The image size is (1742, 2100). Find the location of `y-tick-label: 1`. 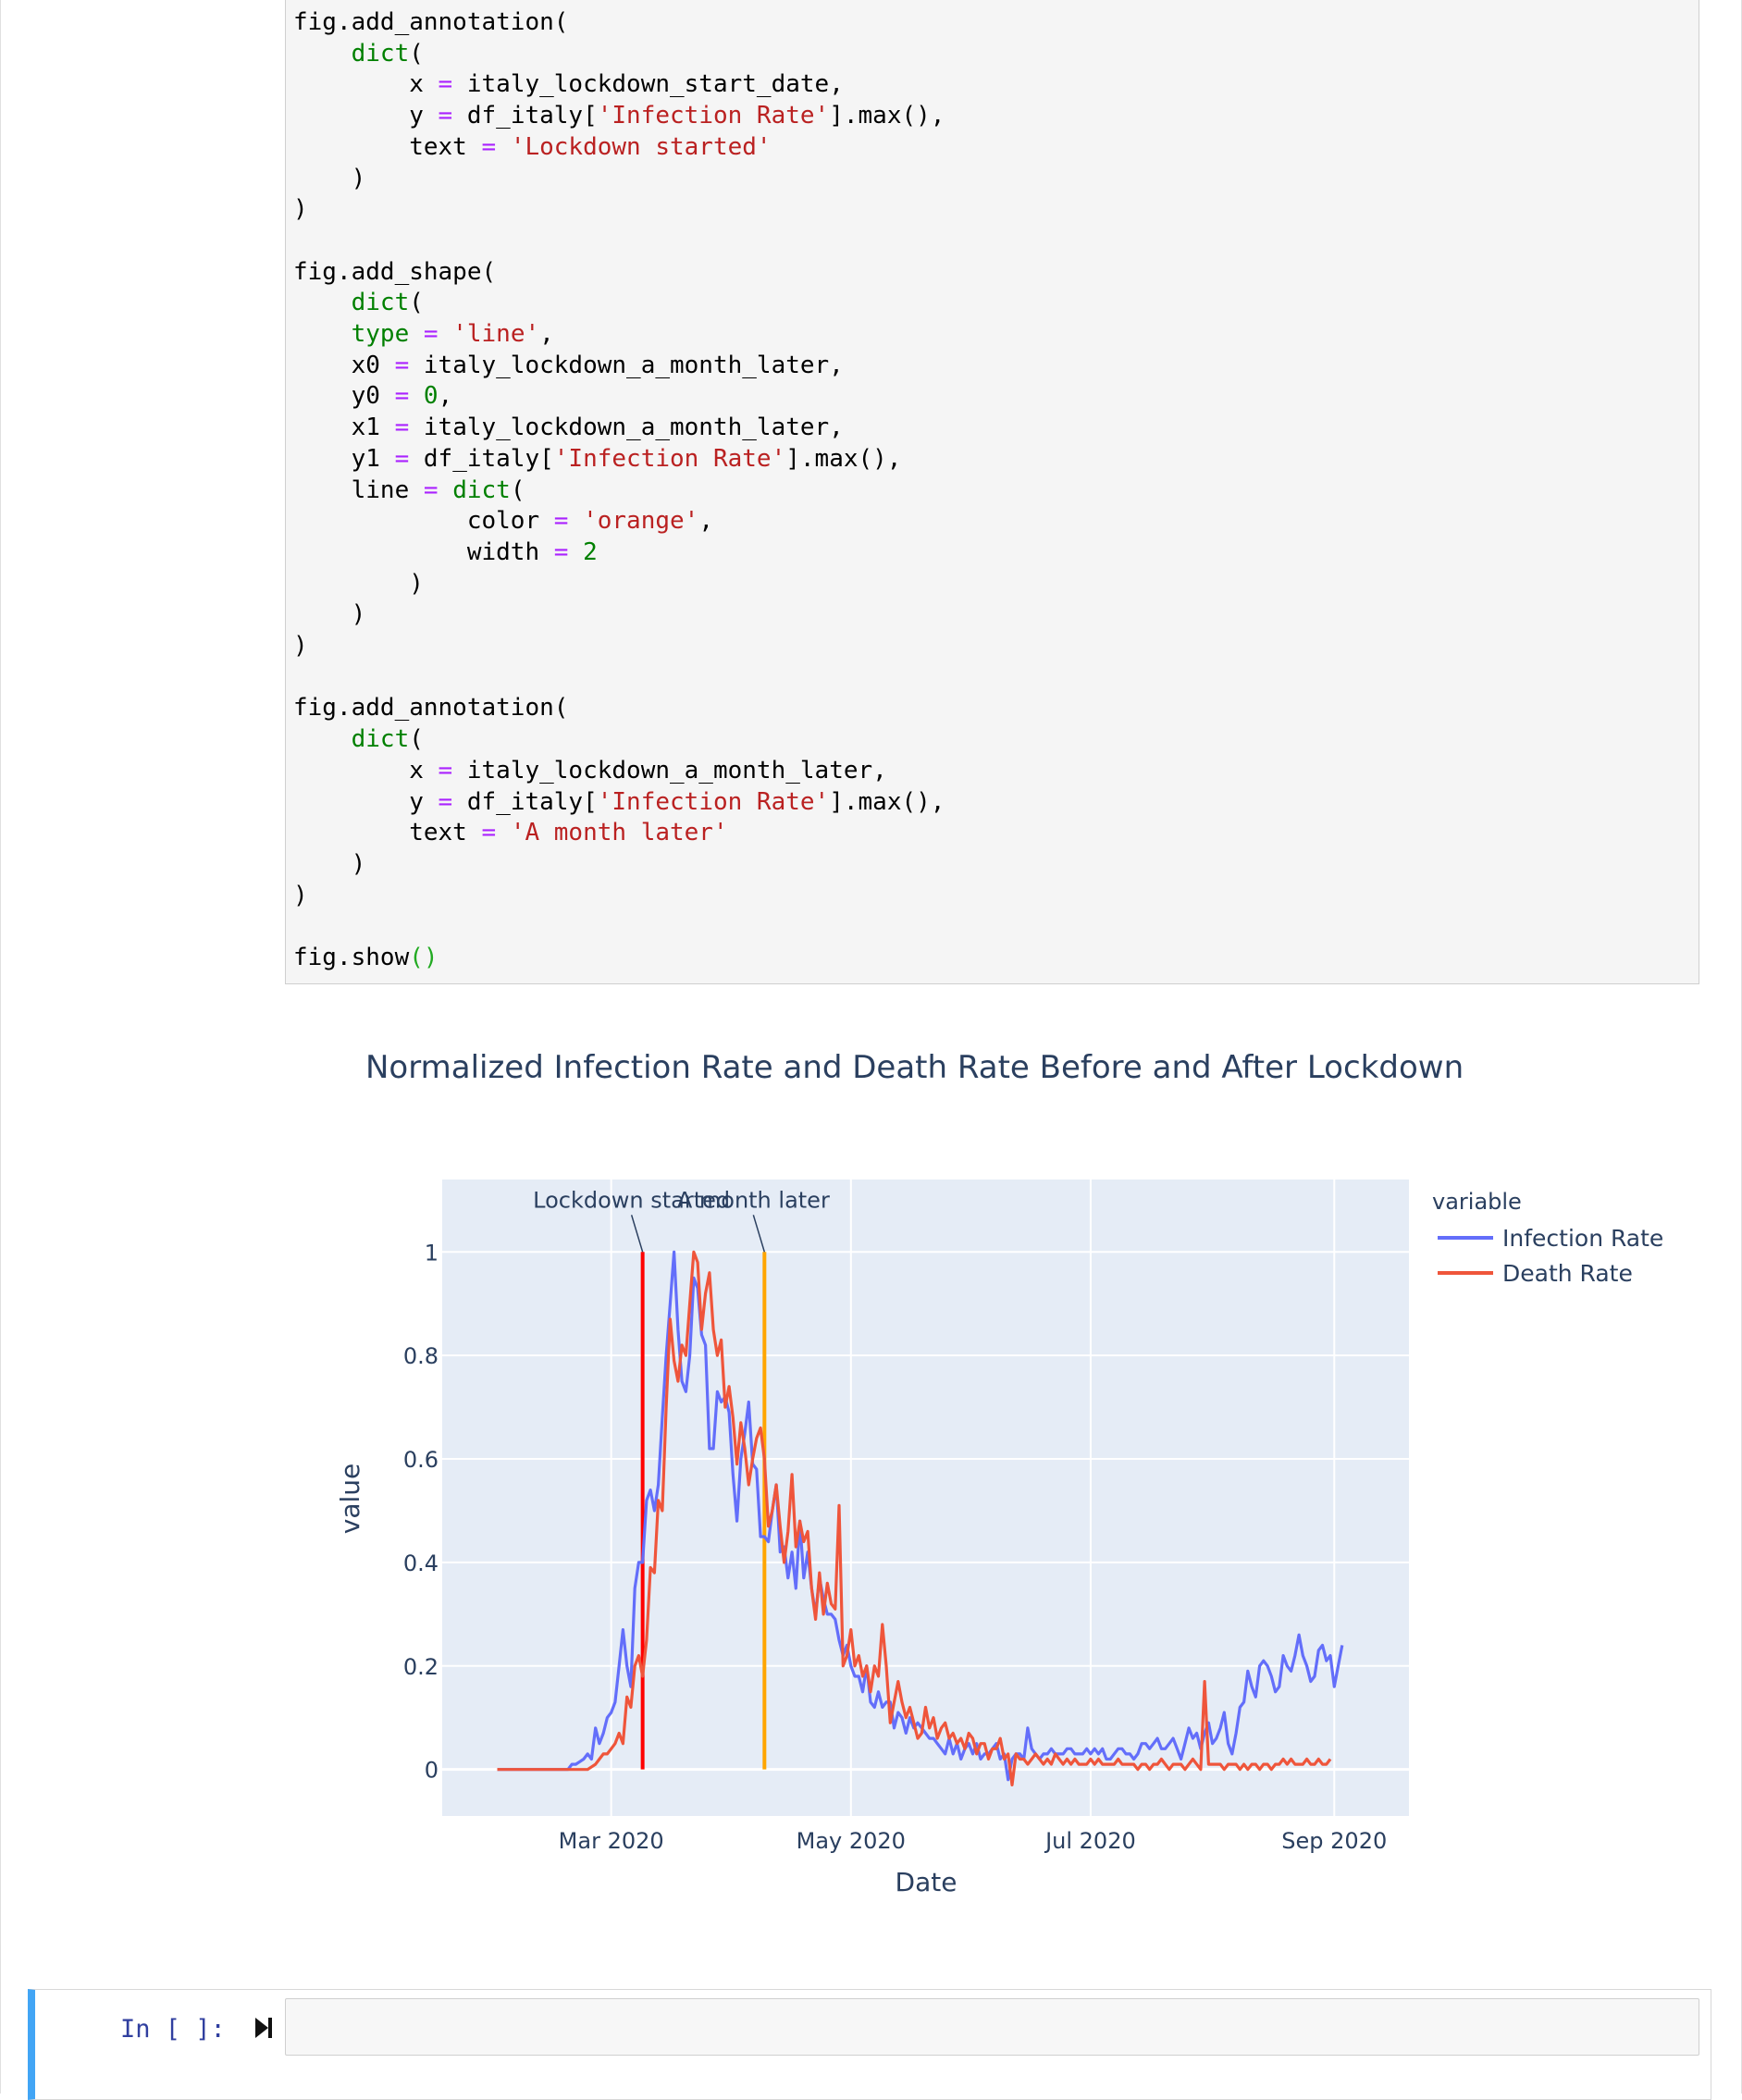

y-tick-label: 1 is located at coordinates (432, 1253).